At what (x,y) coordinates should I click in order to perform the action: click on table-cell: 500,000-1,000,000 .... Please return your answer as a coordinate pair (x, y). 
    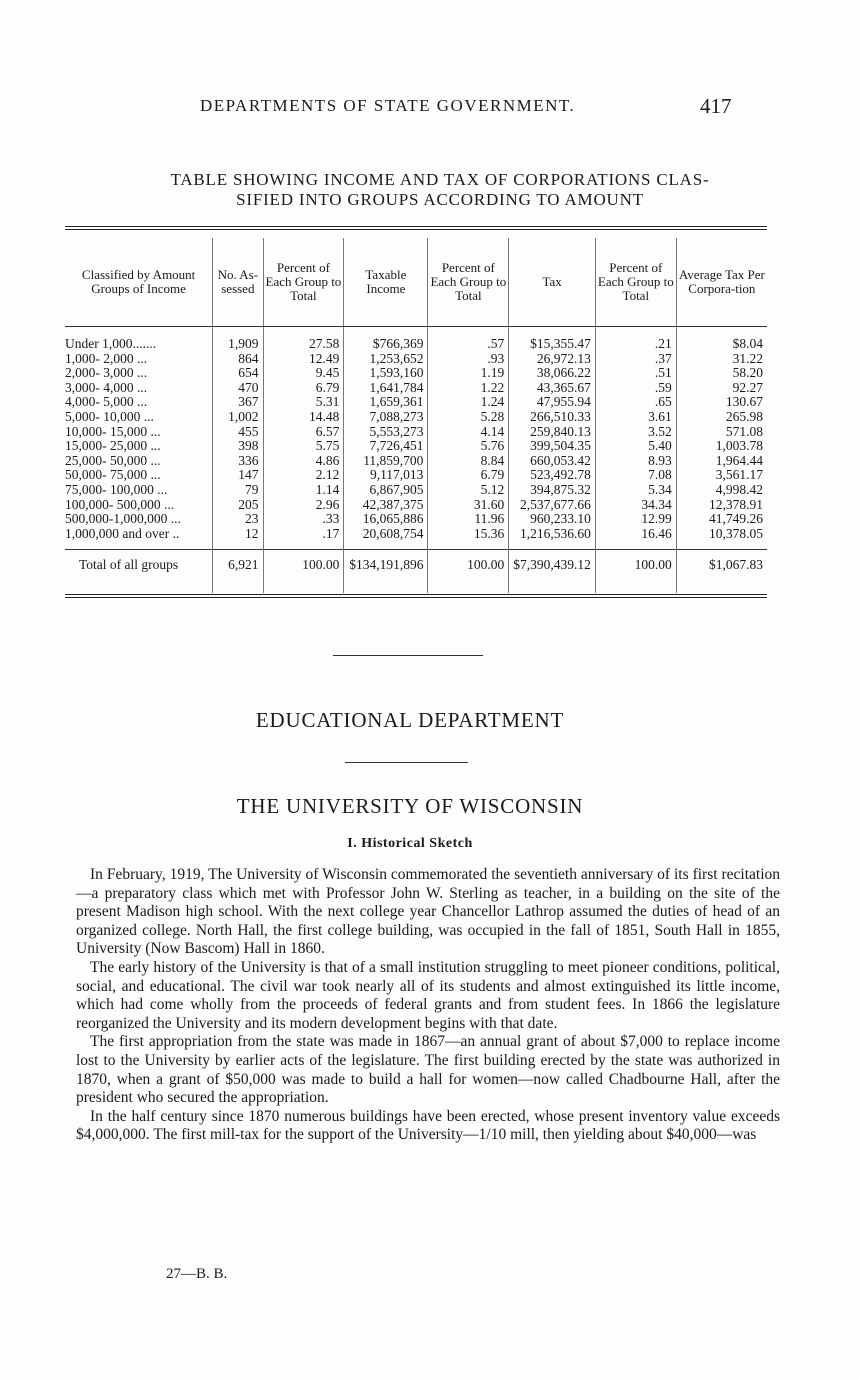
    Looking at the image, I should click on (123, 519).